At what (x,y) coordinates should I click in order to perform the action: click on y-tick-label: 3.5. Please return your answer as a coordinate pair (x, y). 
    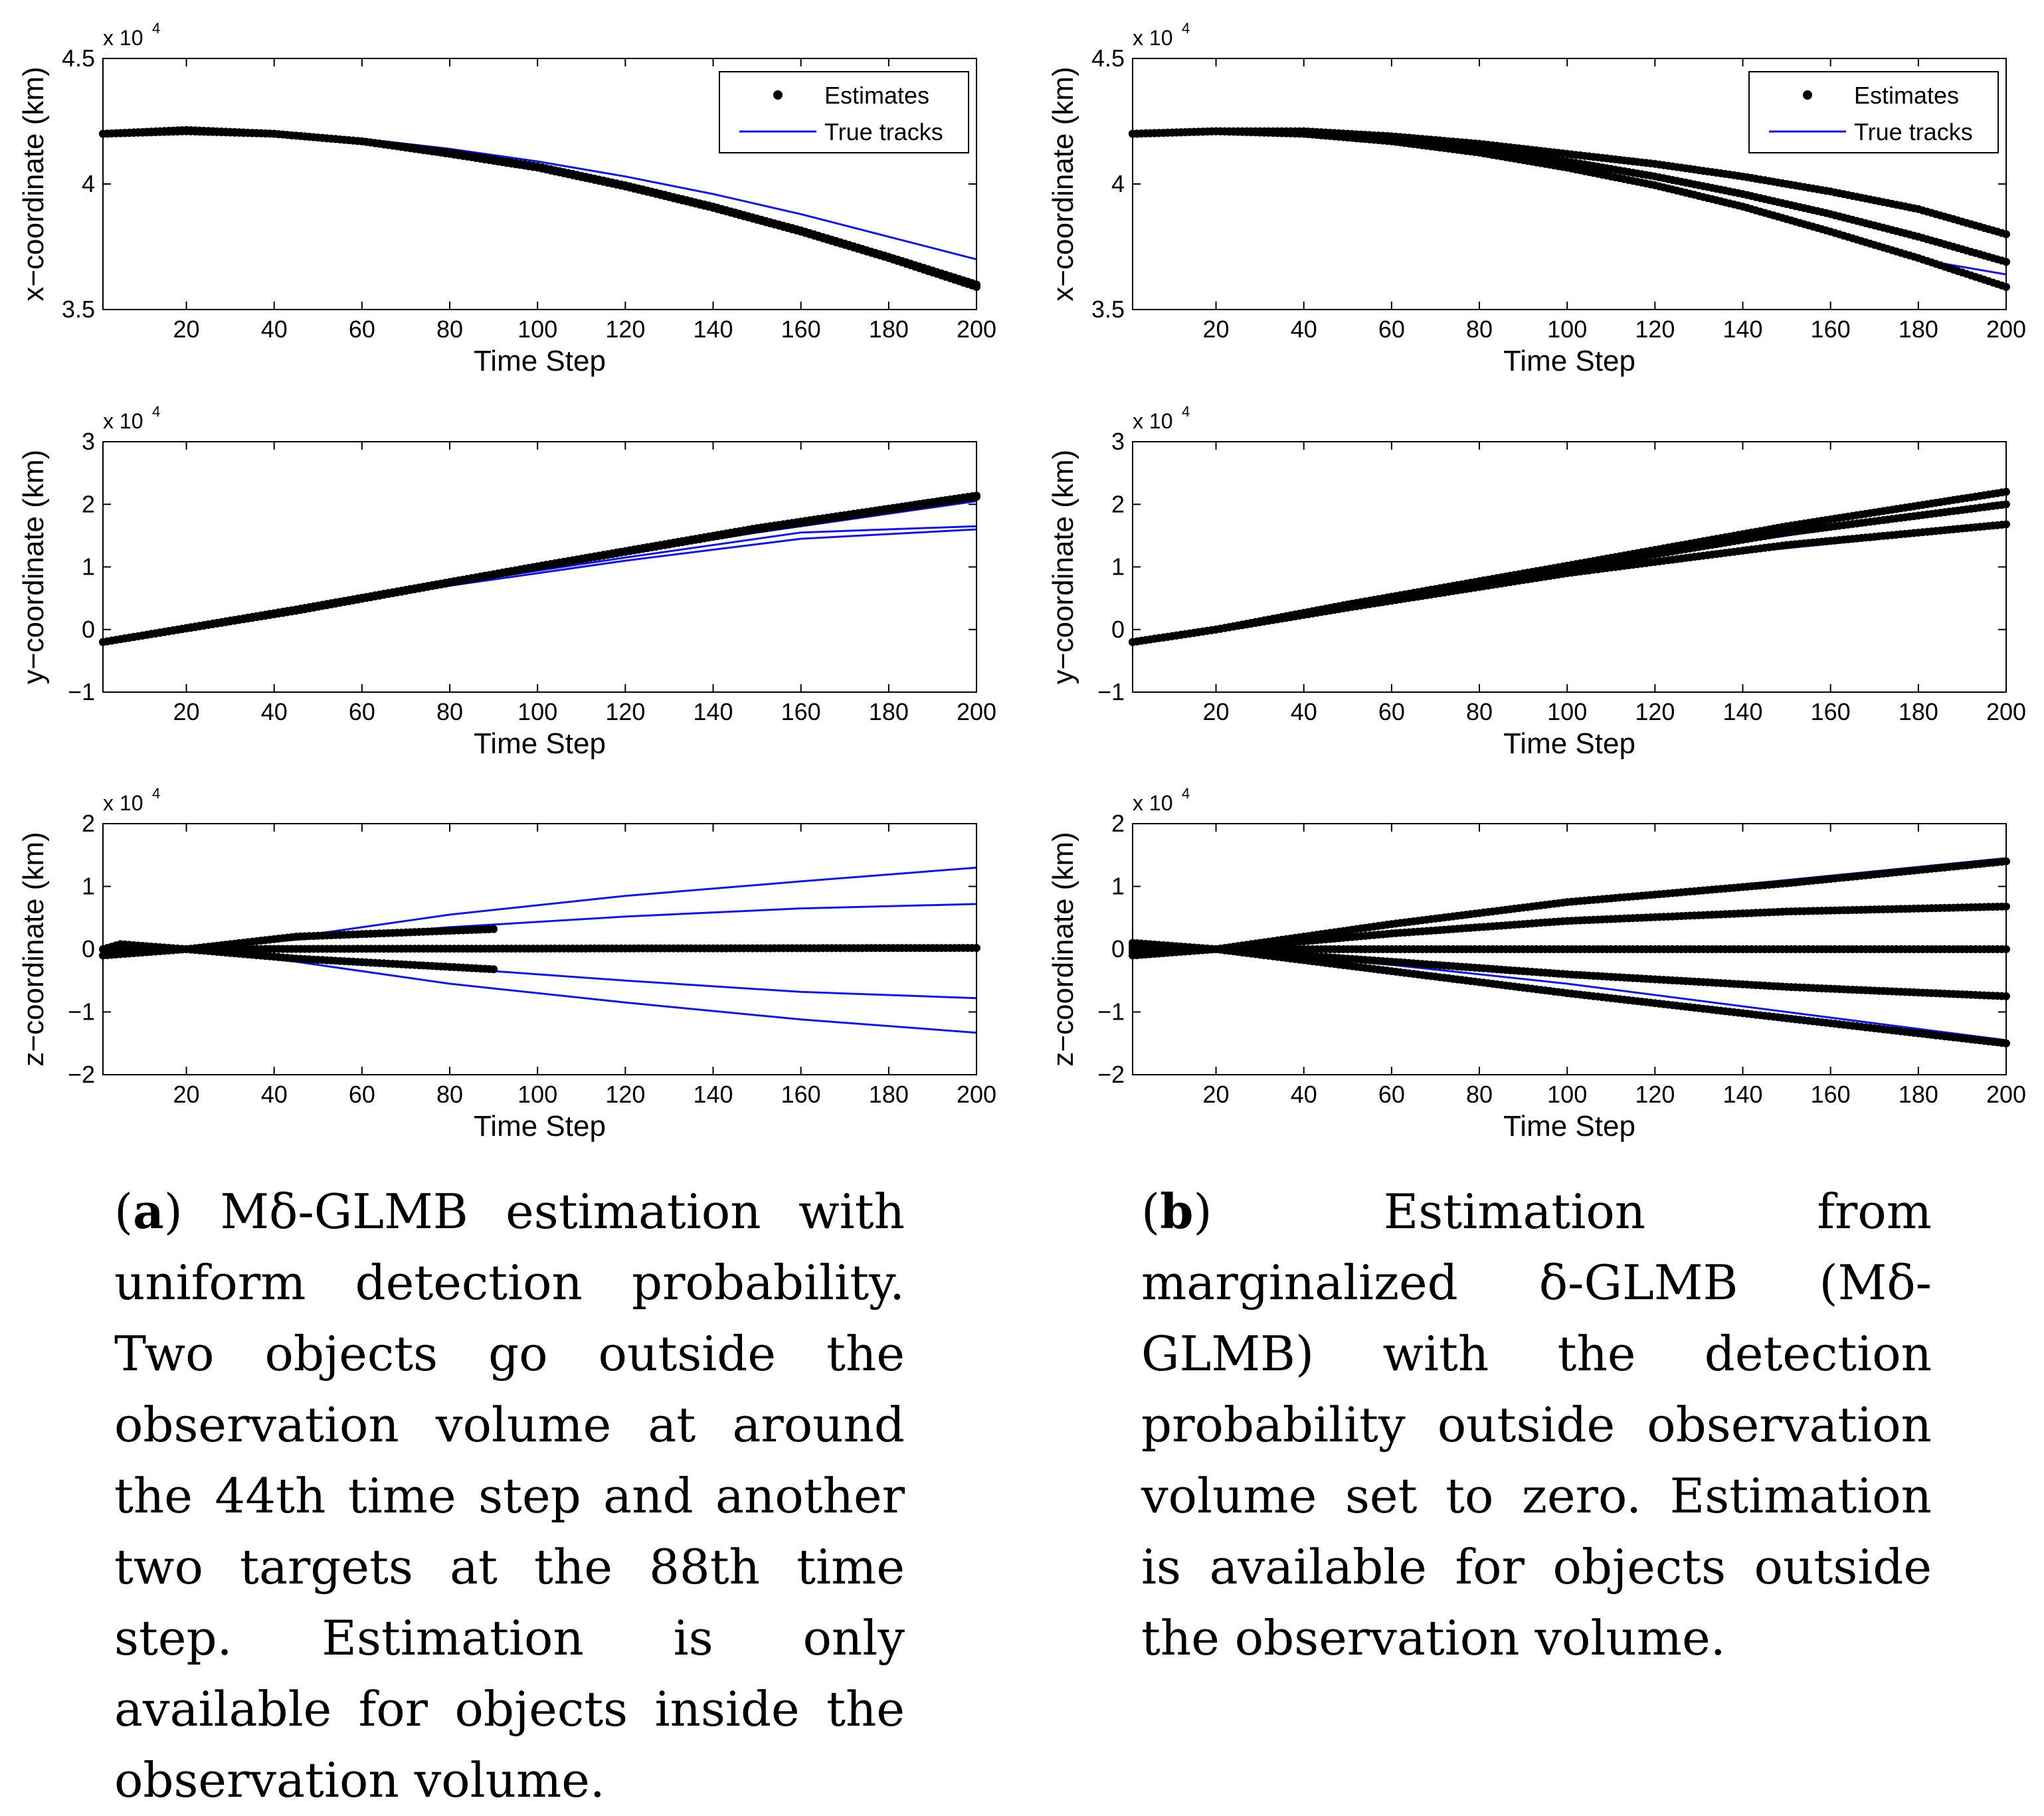
    Looking at the image, I should click on (78, 309).